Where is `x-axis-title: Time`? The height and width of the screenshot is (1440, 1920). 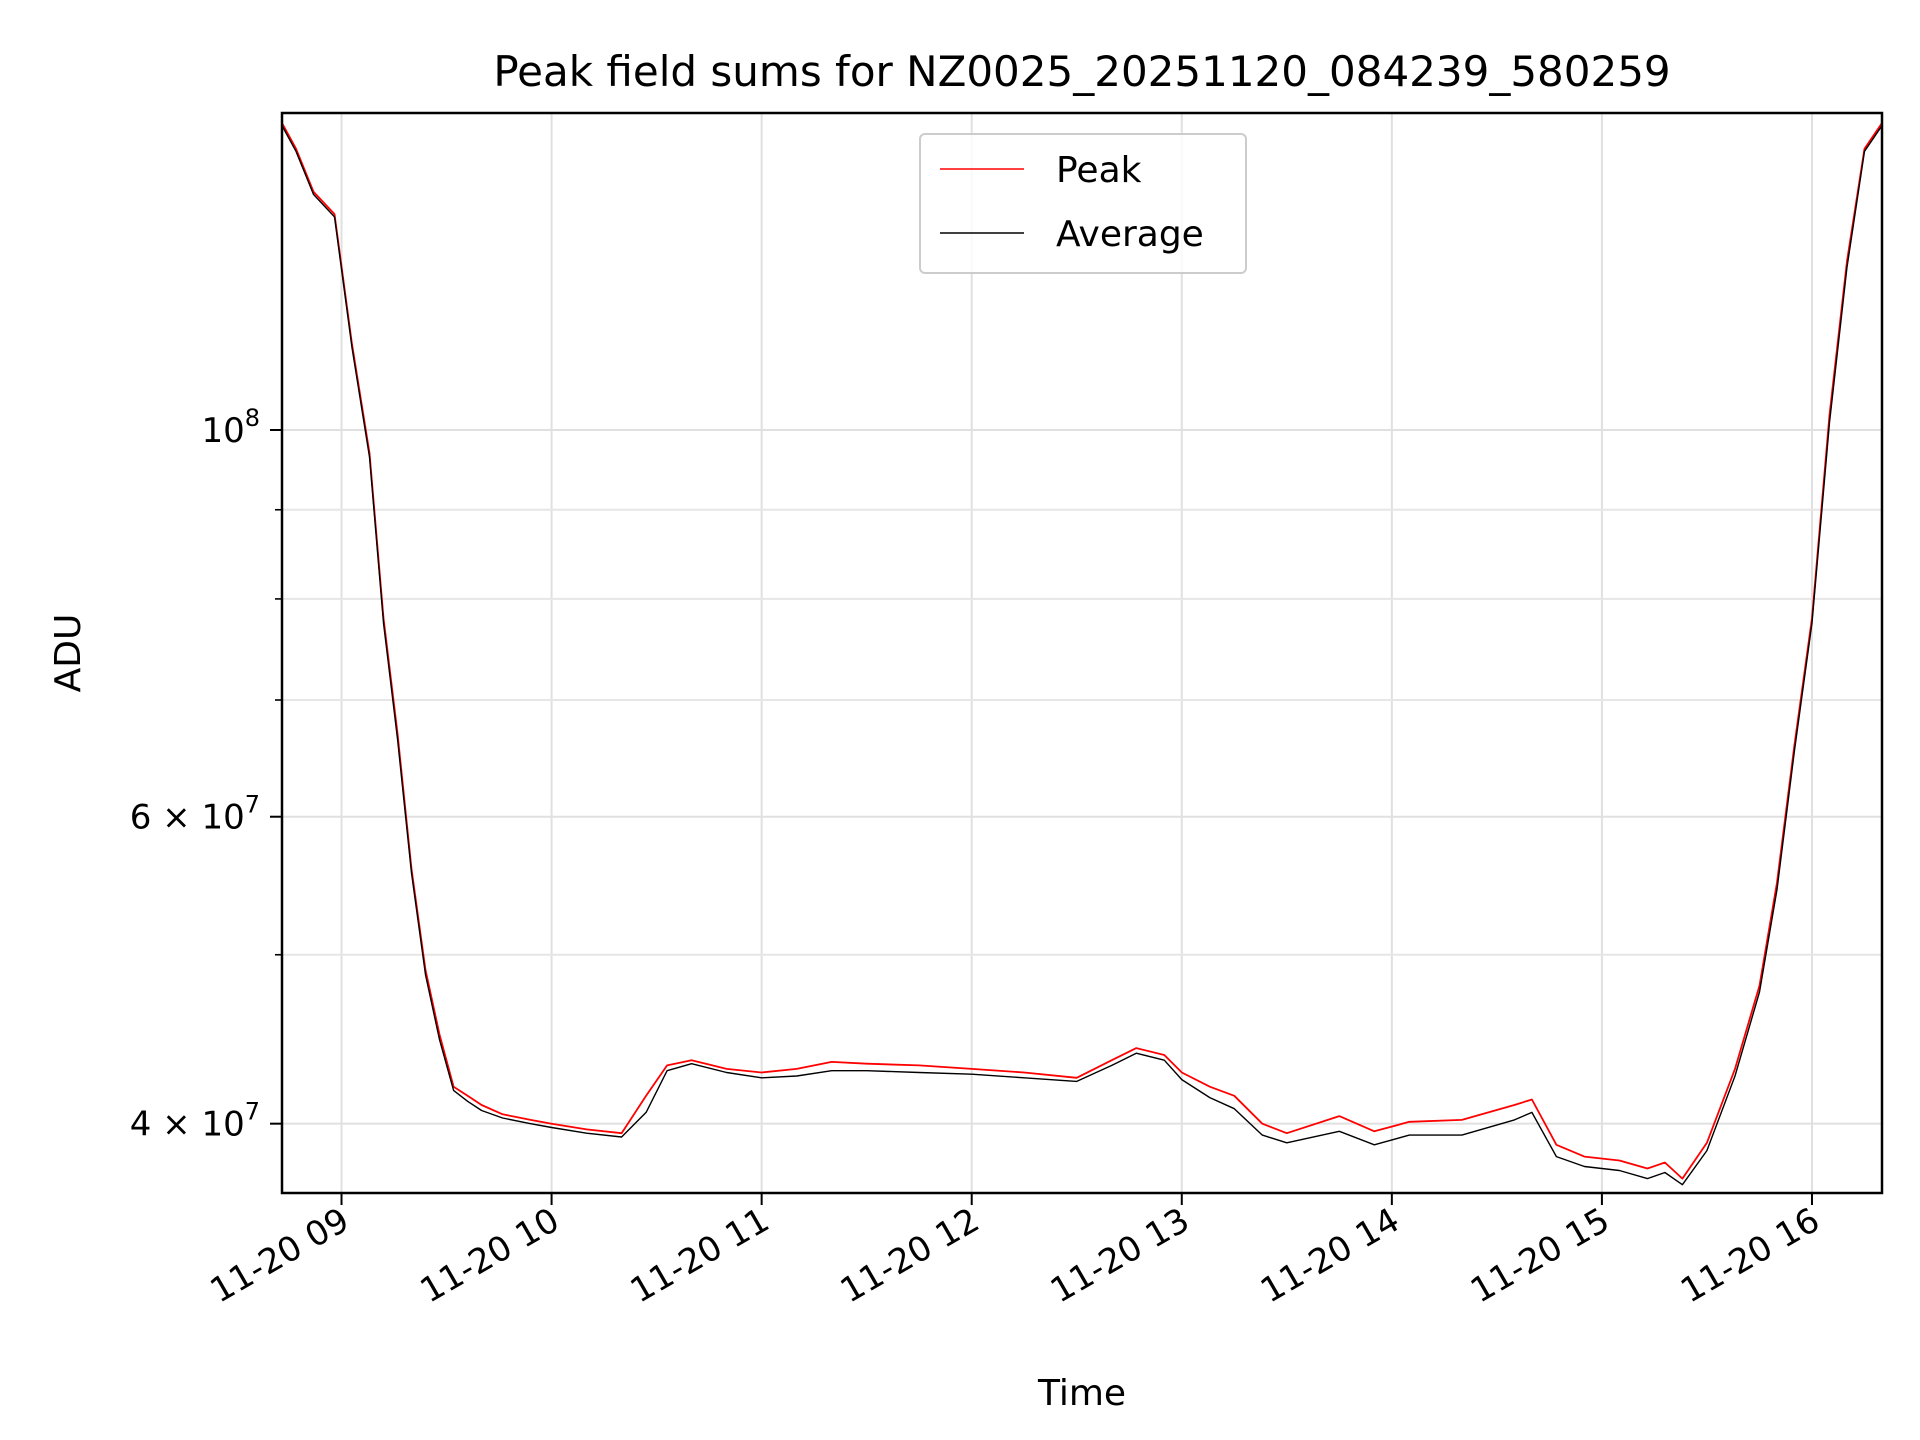
x-axis-title: Time is located at coordinates (1081, 1393).